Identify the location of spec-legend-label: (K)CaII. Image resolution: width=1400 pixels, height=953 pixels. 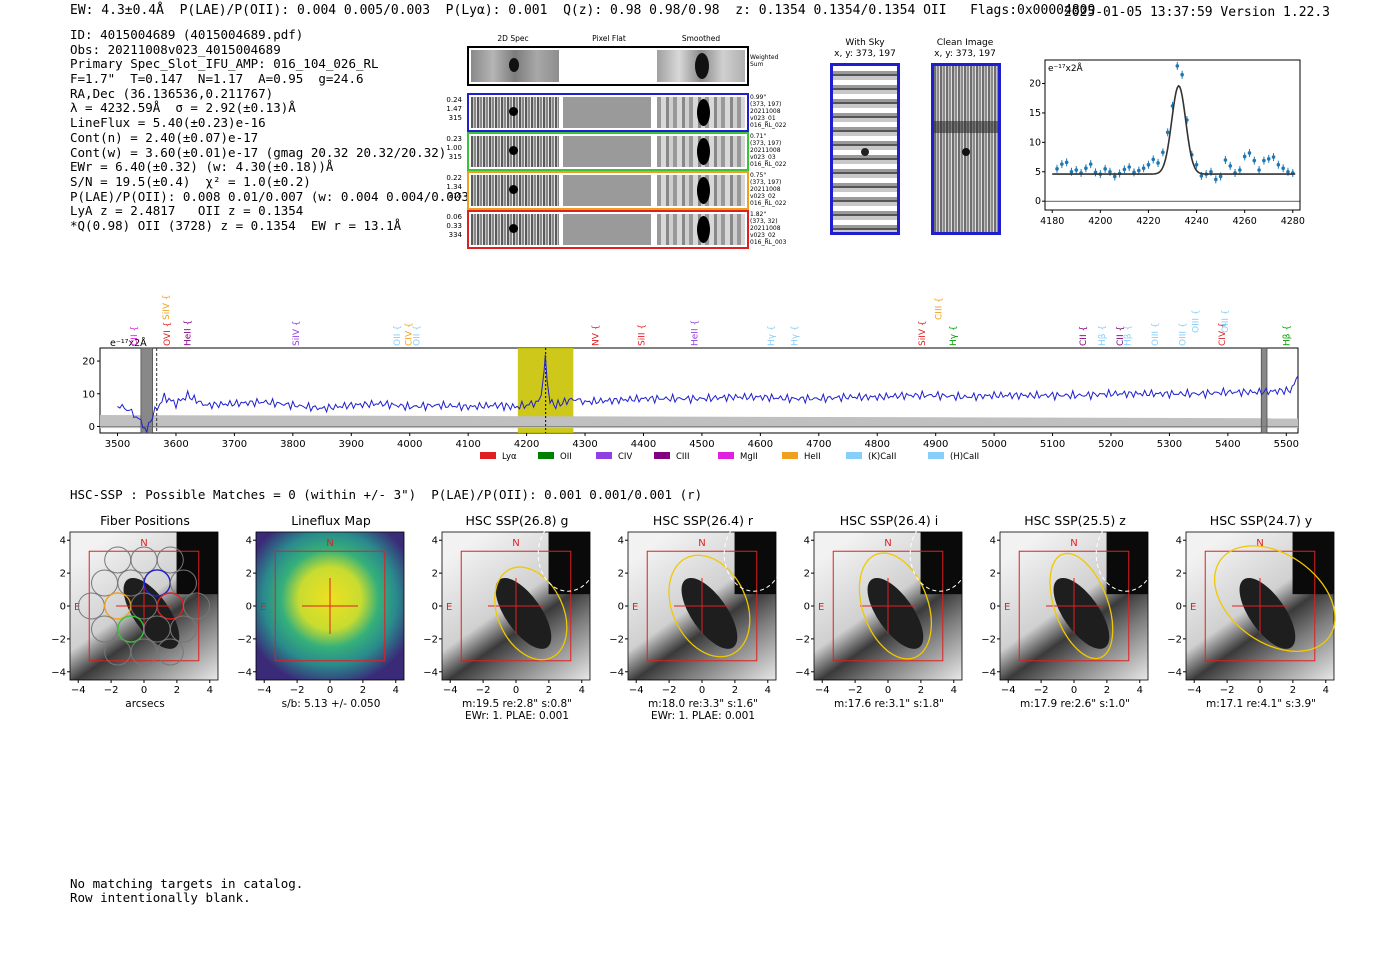
(882, 457).